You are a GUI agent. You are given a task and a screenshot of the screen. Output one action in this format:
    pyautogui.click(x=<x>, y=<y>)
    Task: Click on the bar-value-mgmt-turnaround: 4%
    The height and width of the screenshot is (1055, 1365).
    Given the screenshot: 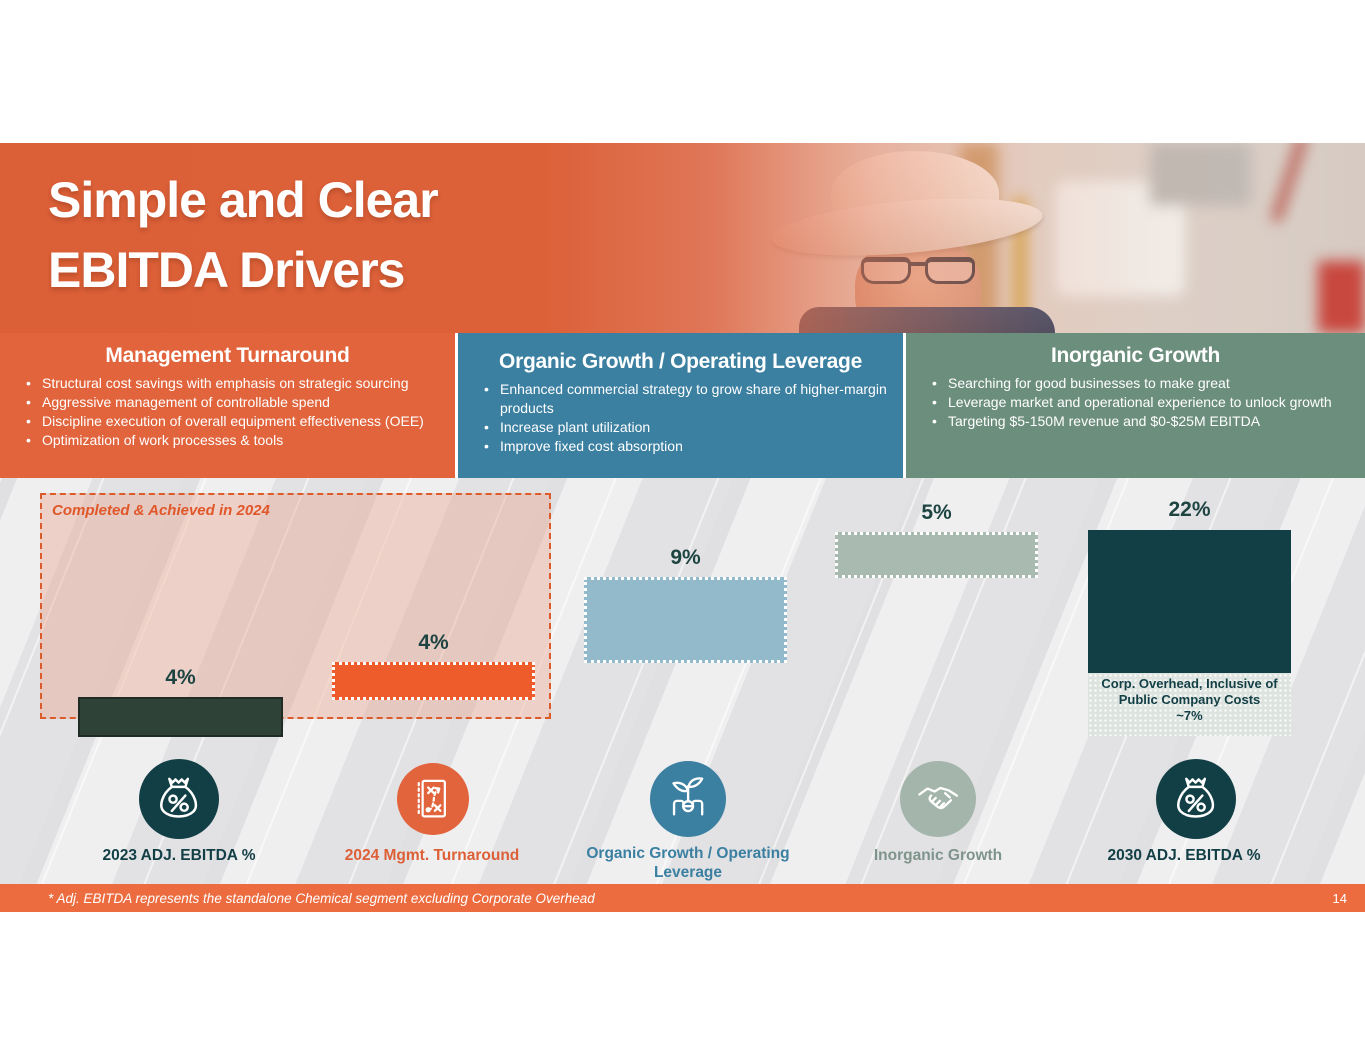 What is the action you would take?
    pyautogui.click(x=433, y=642)
    